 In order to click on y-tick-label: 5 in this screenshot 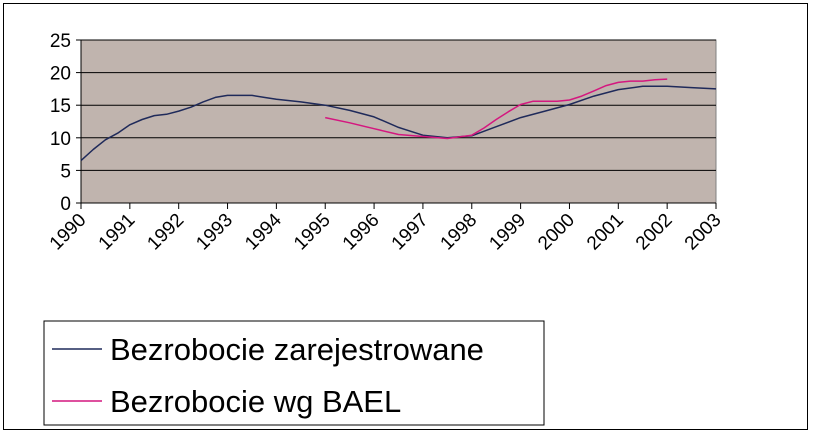, I will do `click(65, 171)`.